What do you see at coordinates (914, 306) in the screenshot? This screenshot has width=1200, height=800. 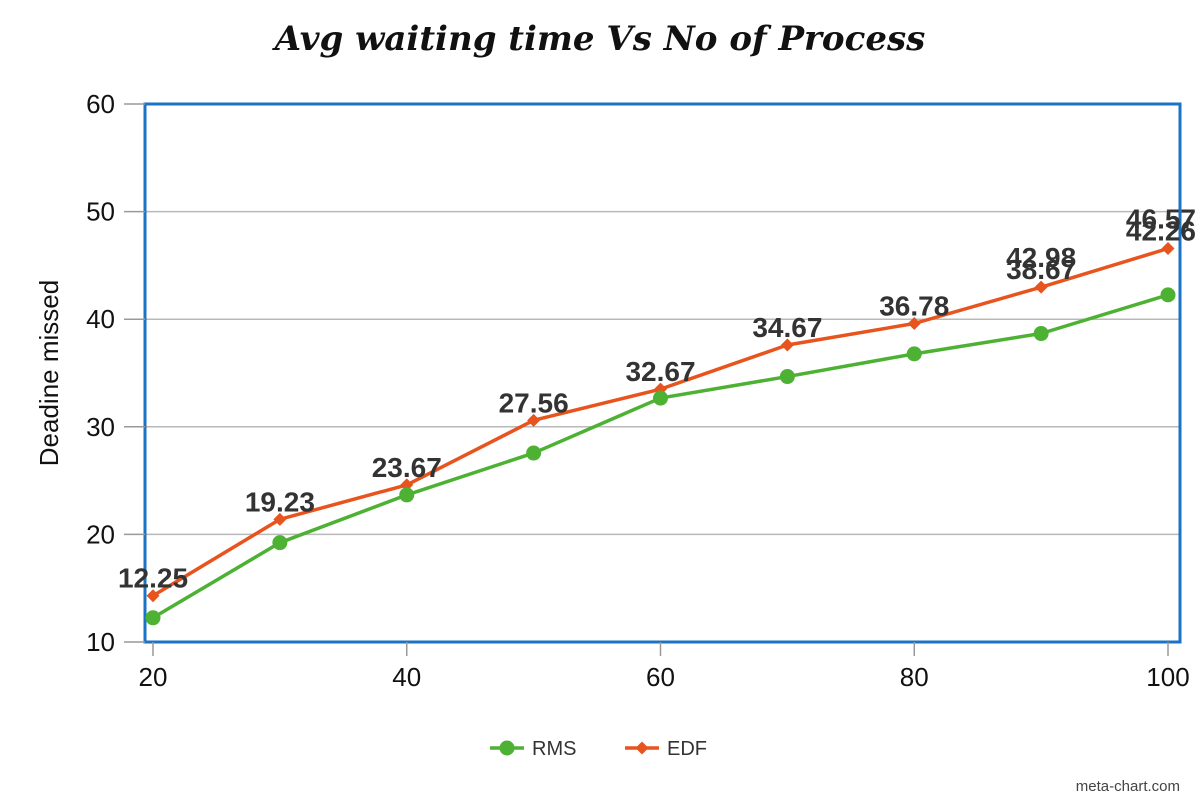 I see `data-label: 36.78` at bounding box center [914, 306].